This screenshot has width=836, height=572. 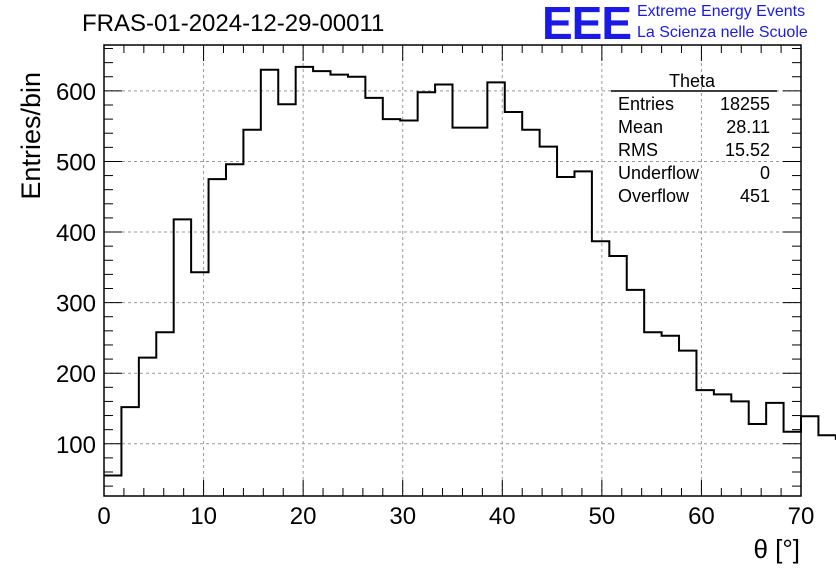 What do you see at coordinates (76, 162) in the screenshot?
I see `y-tick-label: 500` at bounding box center [76, 162].